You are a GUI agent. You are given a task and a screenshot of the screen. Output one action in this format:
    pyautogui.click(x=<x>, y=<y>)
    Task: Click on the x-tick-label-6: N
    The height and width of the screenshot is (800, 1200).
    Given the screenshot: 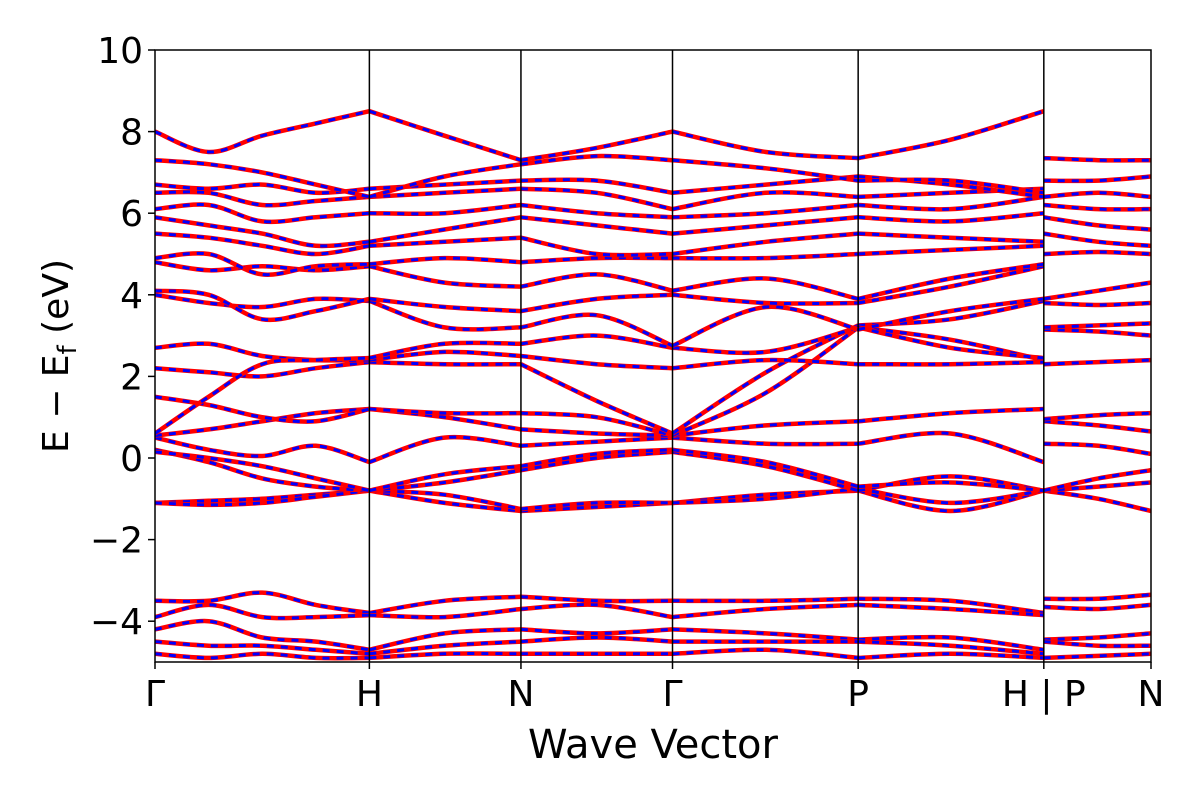 What is the action you would take?
    pyautogui.click(x=1151, y=694)
    